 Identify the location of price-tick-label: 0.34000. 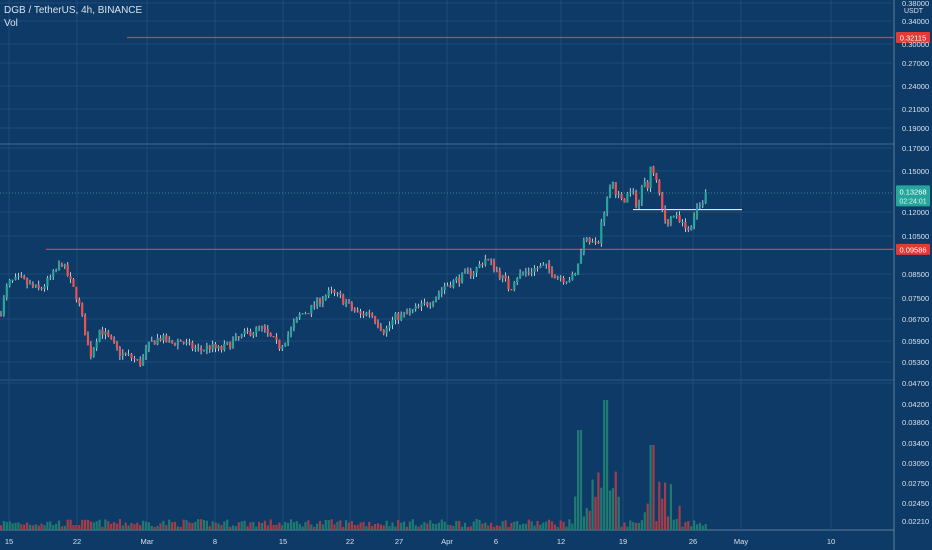
(915, 21).